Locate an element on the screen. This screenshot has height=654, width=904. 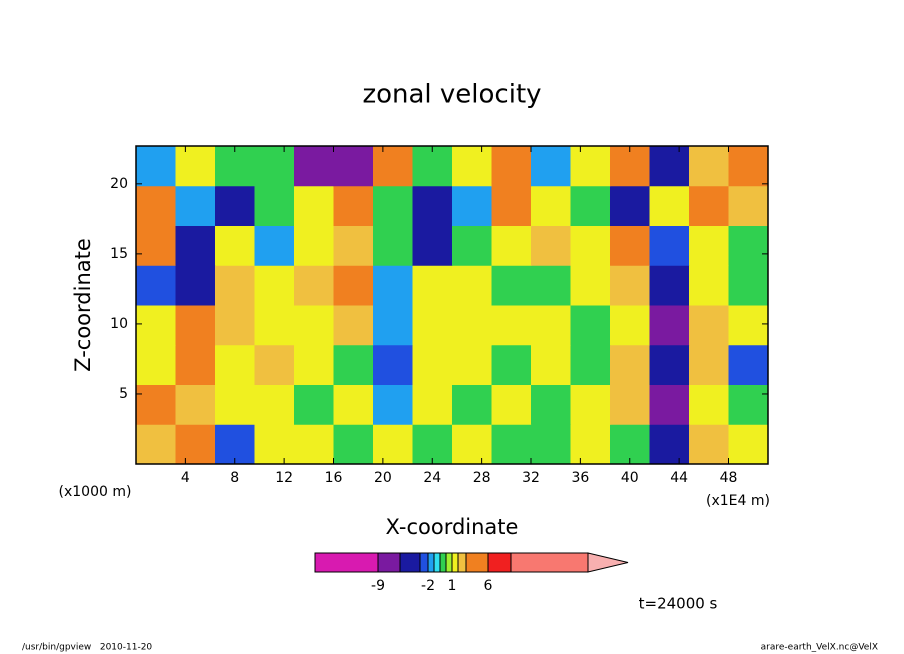
x-tick-label: 32 is located at coordinates (531, 478).